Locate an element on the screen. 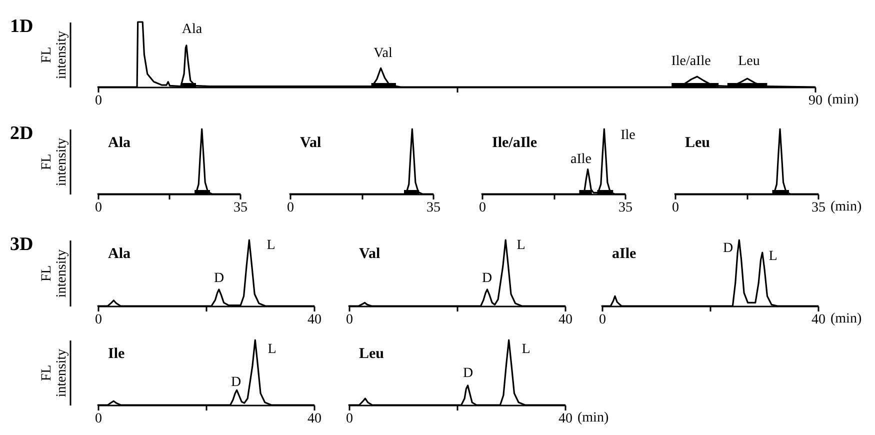 This screenshot has height=435, width=875. x-tick-label: 90 is located at coordinates (815, 101).